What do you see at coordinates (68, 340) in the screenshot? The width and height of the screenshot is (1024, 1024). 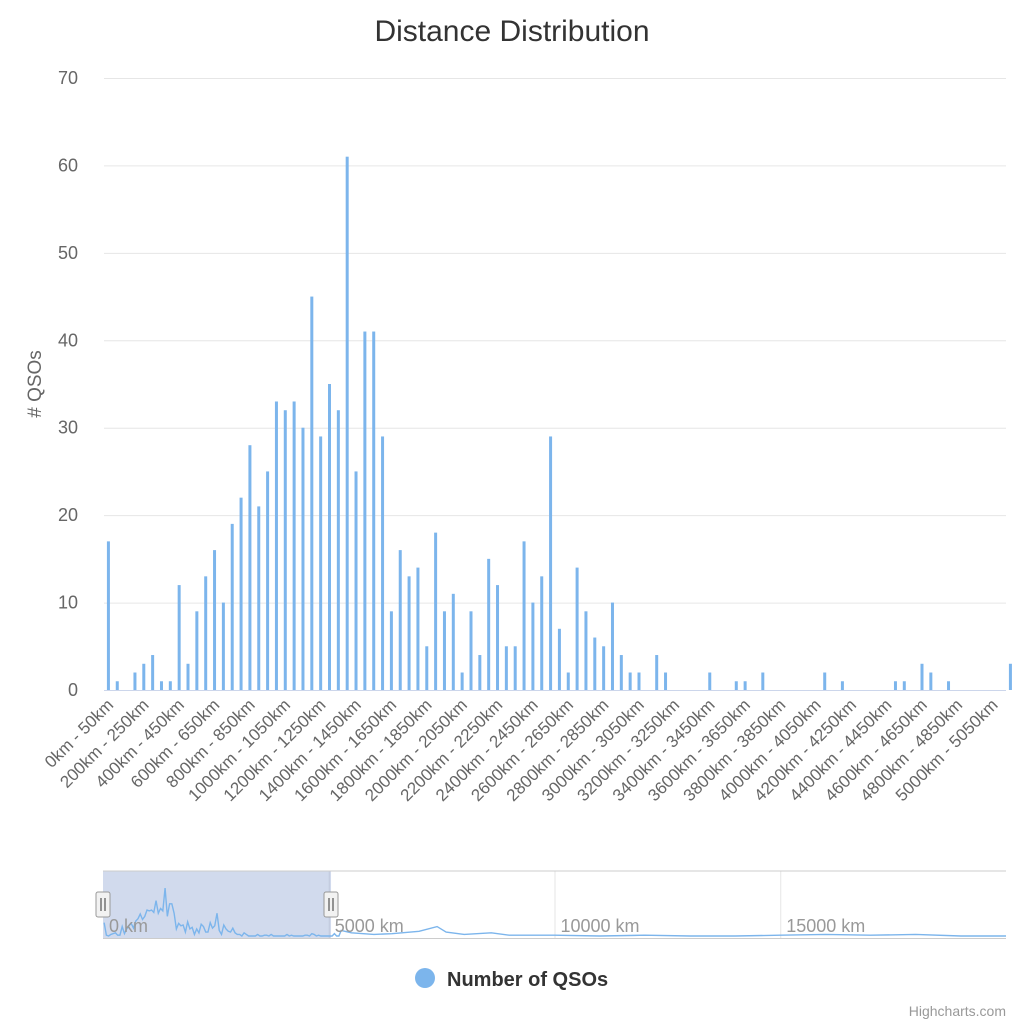 I see `y-tick-label: 40` at bounding box center [68, 340].